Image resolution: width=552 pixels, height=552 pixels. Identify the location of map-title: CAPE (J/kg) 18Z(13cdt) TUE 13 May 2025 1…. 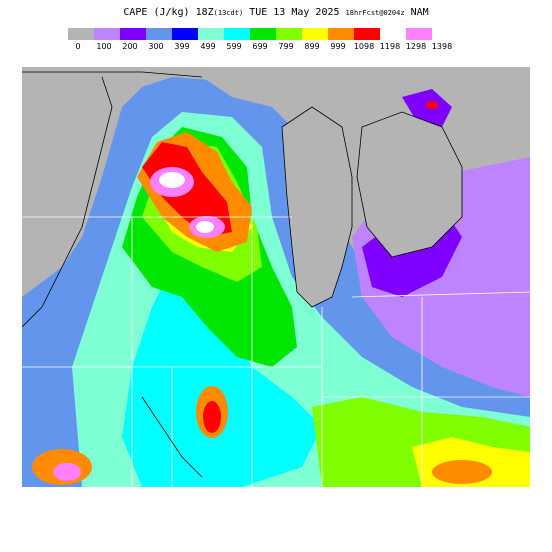
(276, 12).